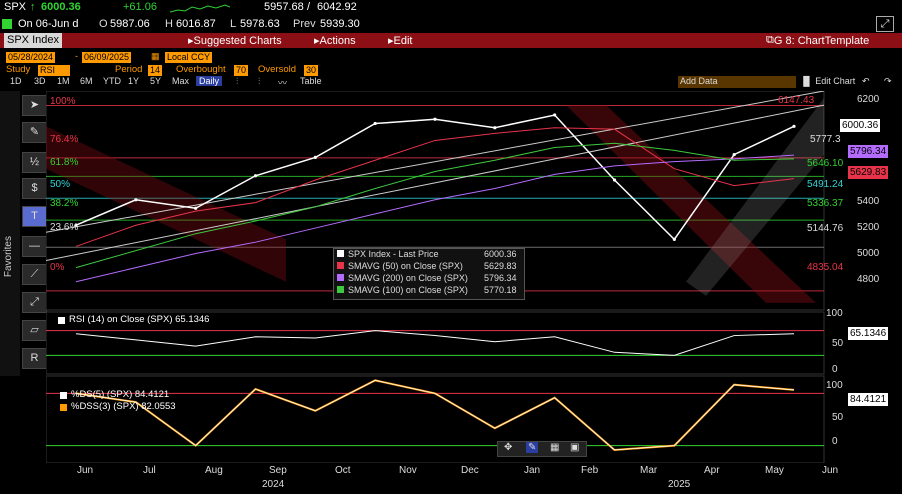 The width and height of the screenshot is (902, 494). I want to click on rsi-tick: 100, so click(834, 313).